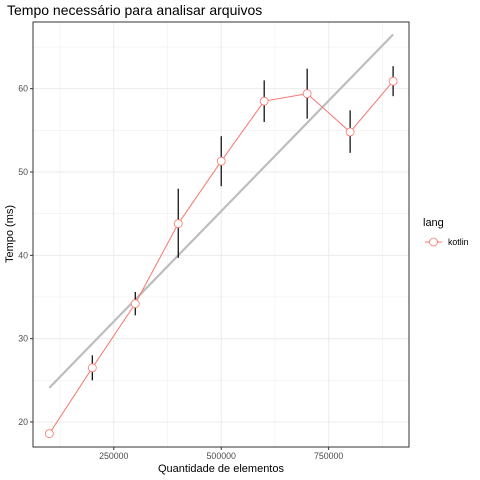  What do you see at coordinates (433, 223) in the screenshot?
I see `legend-title: lang` at bounding box center [433, 223].